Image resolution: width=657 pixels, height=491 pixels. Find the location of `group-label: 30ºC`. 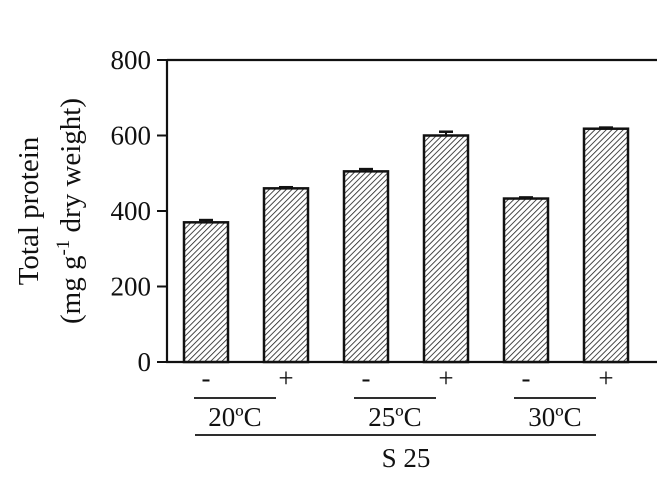

group-label: 30ºC is located at coordinates (554, 417).